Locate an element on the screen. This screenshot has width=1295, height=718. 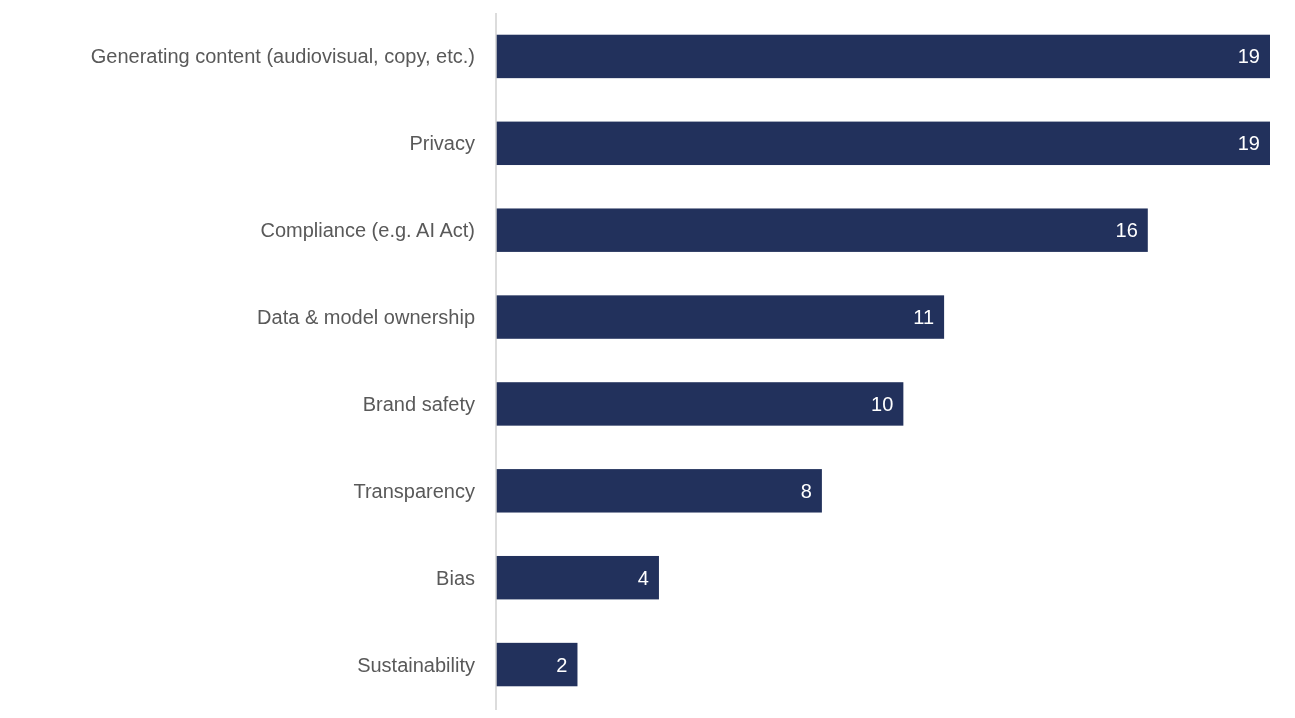
y-tick-label: Sustainability is located at coordinates (416, 664).